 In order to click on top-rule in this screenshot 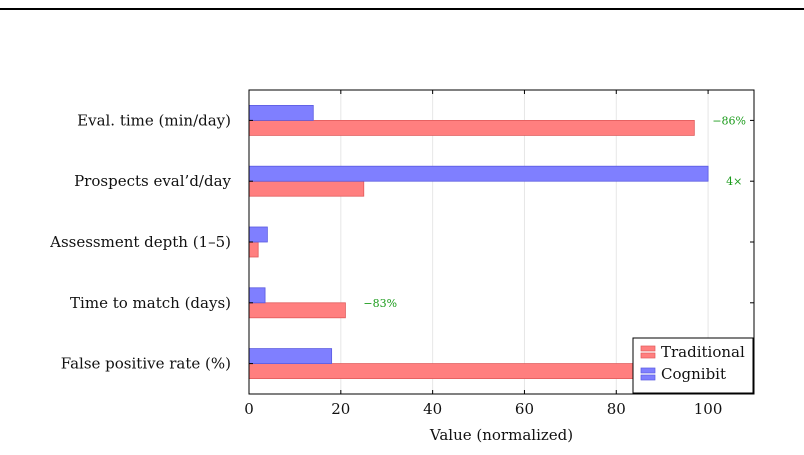, I will do `click(402, 9)`.